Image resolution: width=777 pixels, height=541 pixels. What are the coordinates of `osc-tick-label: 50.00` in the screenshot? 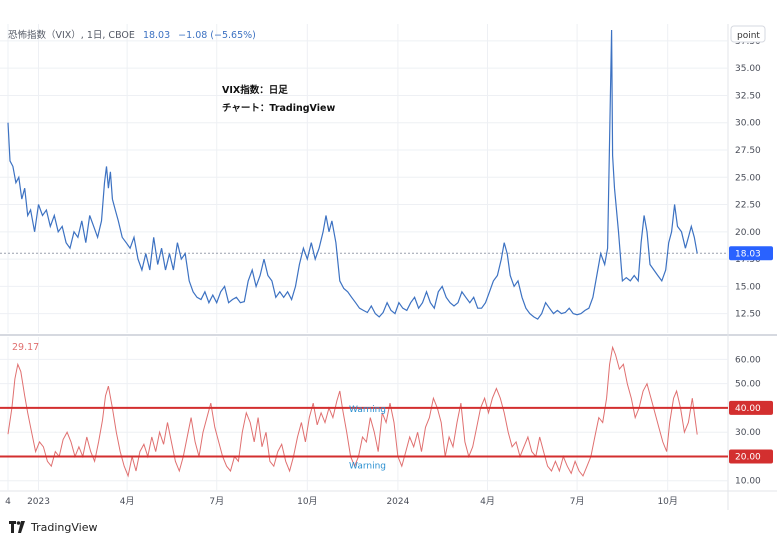 It's located at (748, 385).